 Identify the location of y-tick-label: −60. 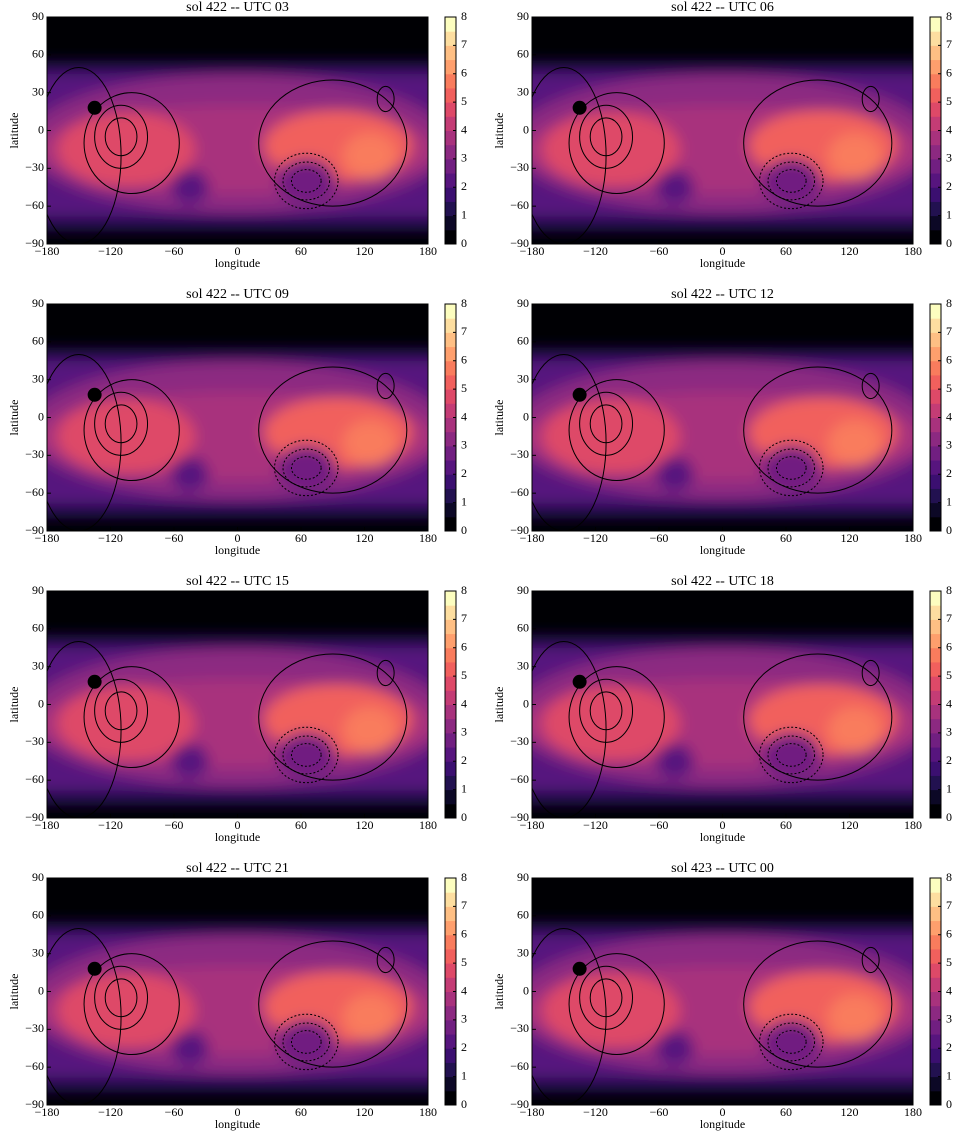
(519, 205).